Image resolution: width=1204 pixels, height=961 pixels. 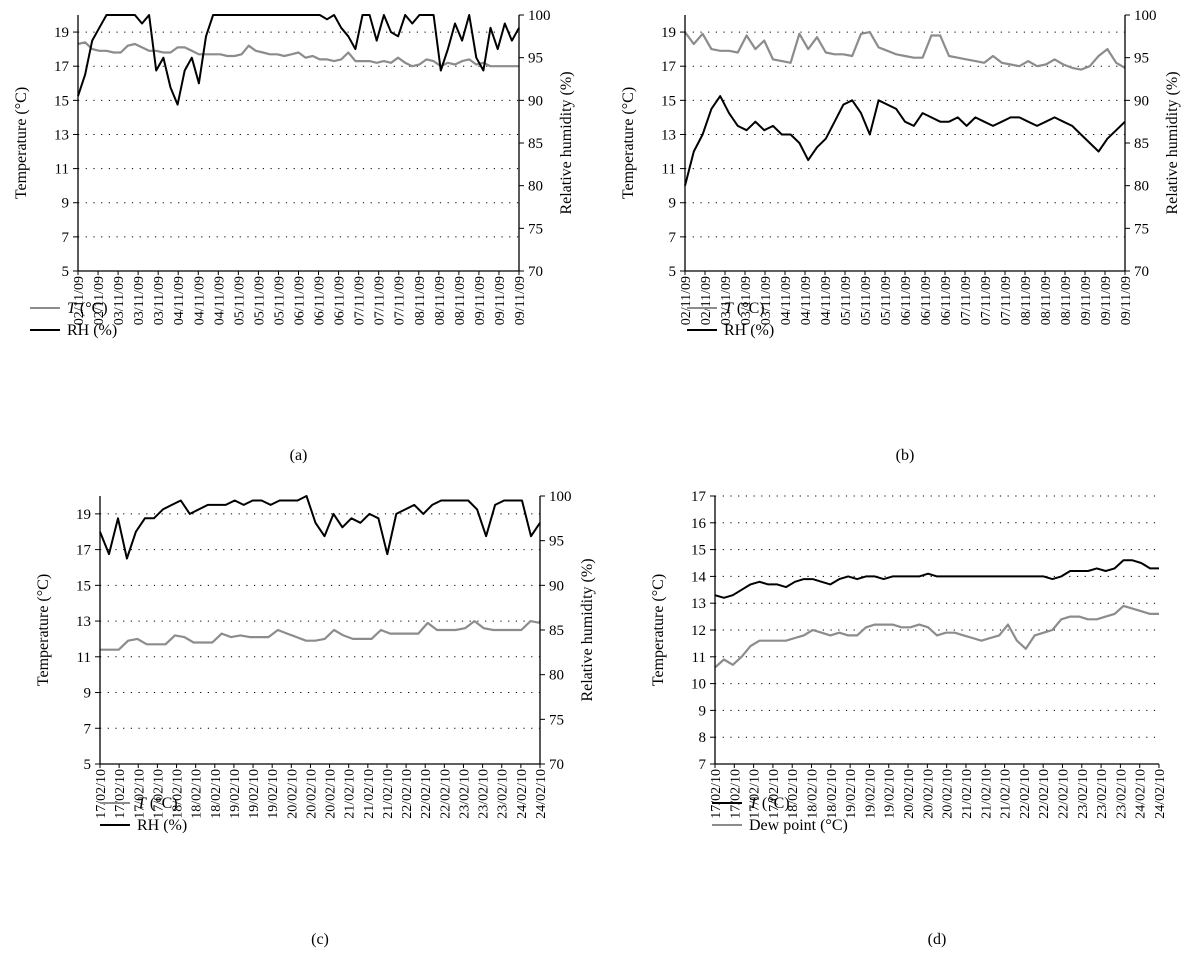 What do you see at coordinates (1006, 300) in the screenshot?
I see `x-tick-label-b-16: 07/11/09` at bounding box center [1006, 300].